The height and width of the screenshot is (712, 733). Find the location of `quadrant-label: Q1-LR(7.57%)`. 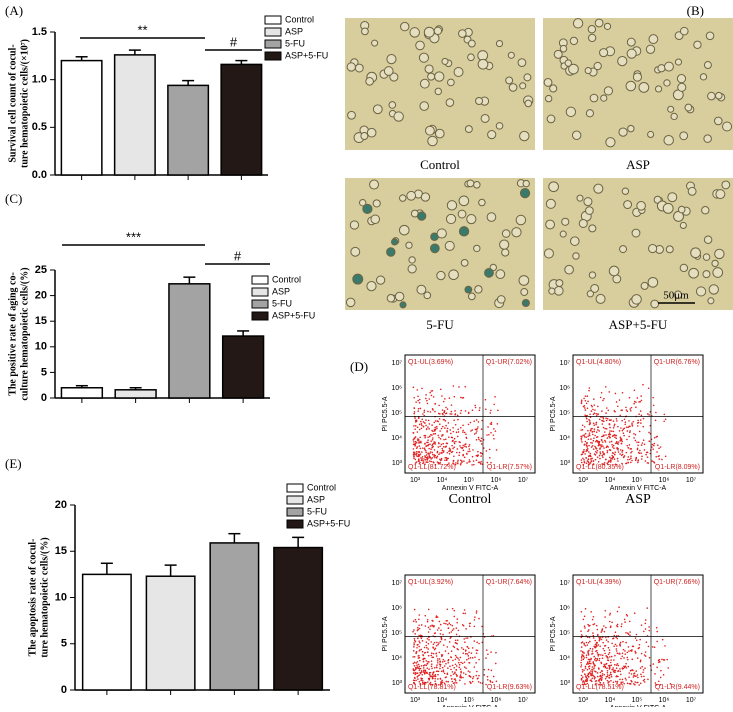

quadrant-label: Q1-LR(7.57%) is located at coordinates (509, 467).